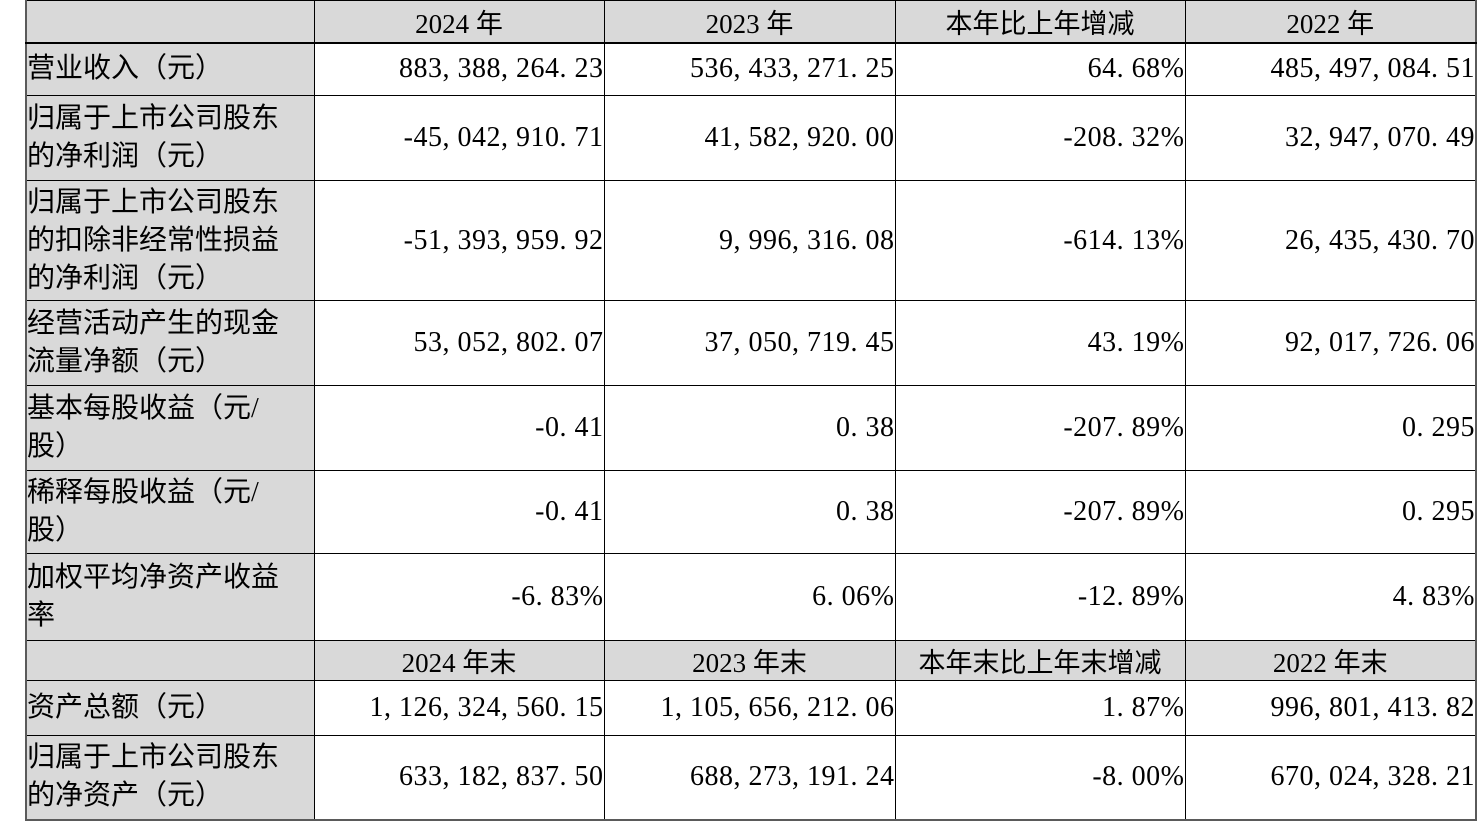 This screenshot has width=1481, height=830. I want to click on col-header-yoy-change: 本年比上年增减, so click(1040, 22).